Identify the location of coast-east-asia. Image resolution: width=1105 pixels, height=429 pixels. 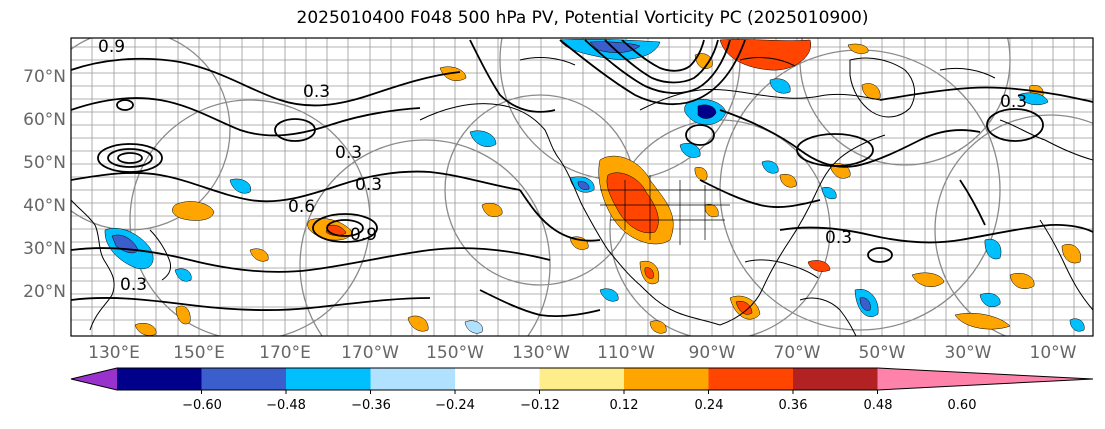
(93, 265).